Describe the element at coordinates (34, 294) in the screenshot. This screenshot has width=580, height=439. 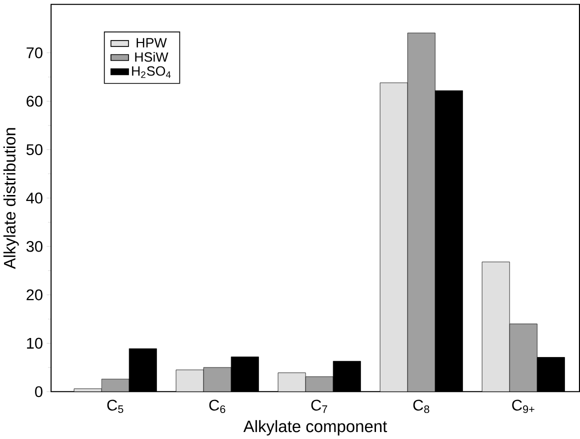
I see `y-tick-label: 20` at that location.